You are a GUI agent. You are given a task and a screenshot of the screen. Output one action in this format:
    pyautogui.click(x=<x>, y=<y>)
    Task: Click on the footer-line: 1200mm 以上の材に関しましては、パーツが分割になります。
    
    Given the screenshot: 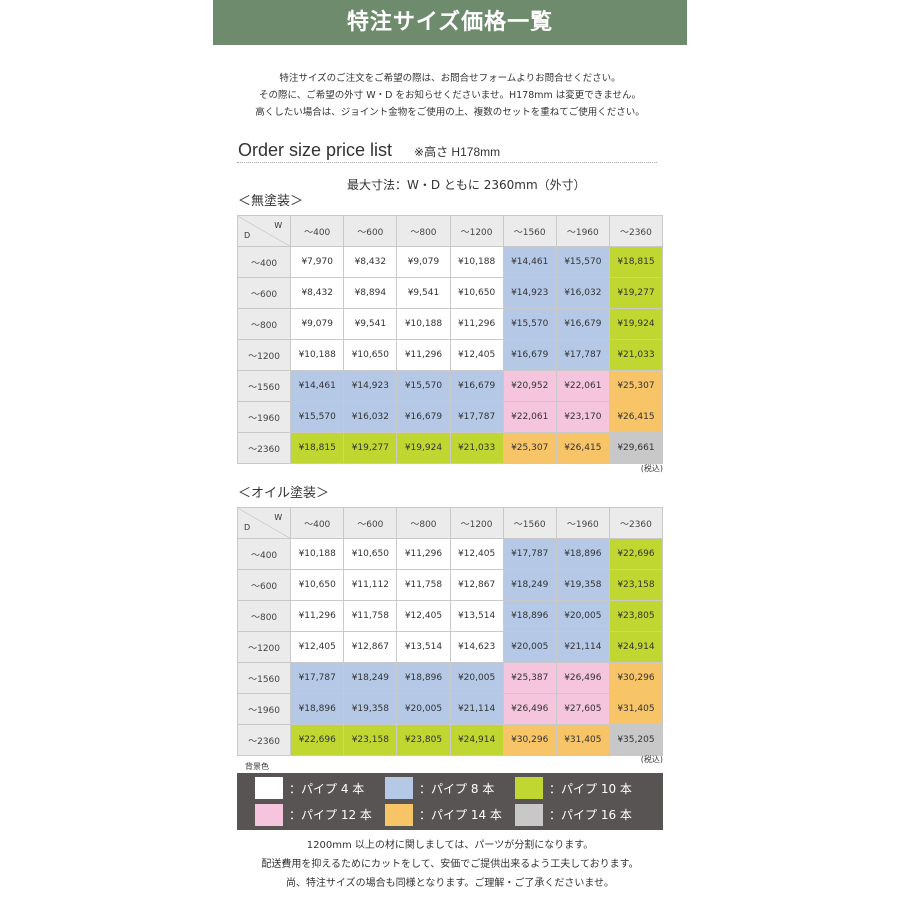 What is the action you would take?
    pyautogui.click(x=450, y=845)
    